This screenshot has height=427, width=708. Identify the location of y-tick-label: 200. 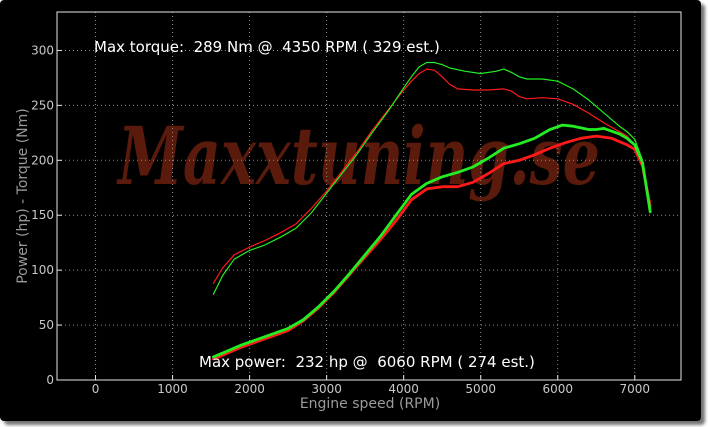
(42, 160).